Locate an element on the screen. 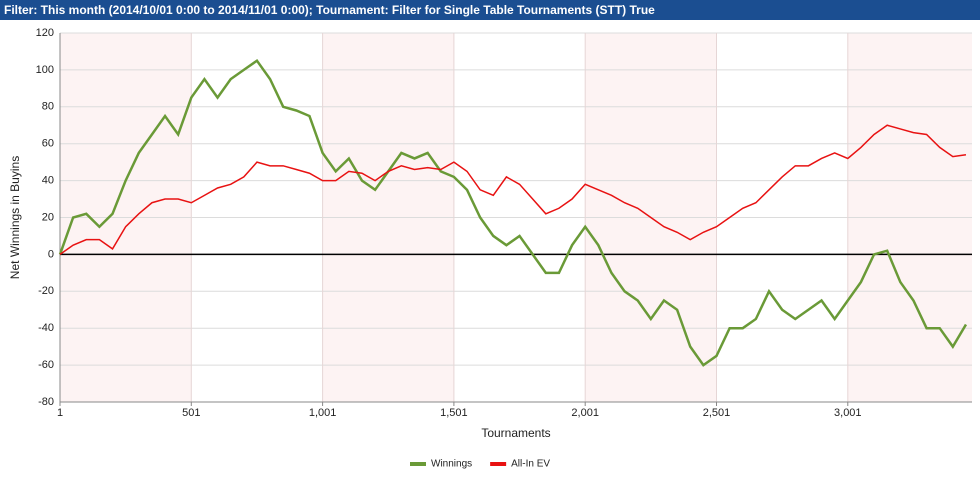 Image resolution: width=980 pixels, height=484 pixels. y-tick-label: 80 is located at coordinates (48, 107).